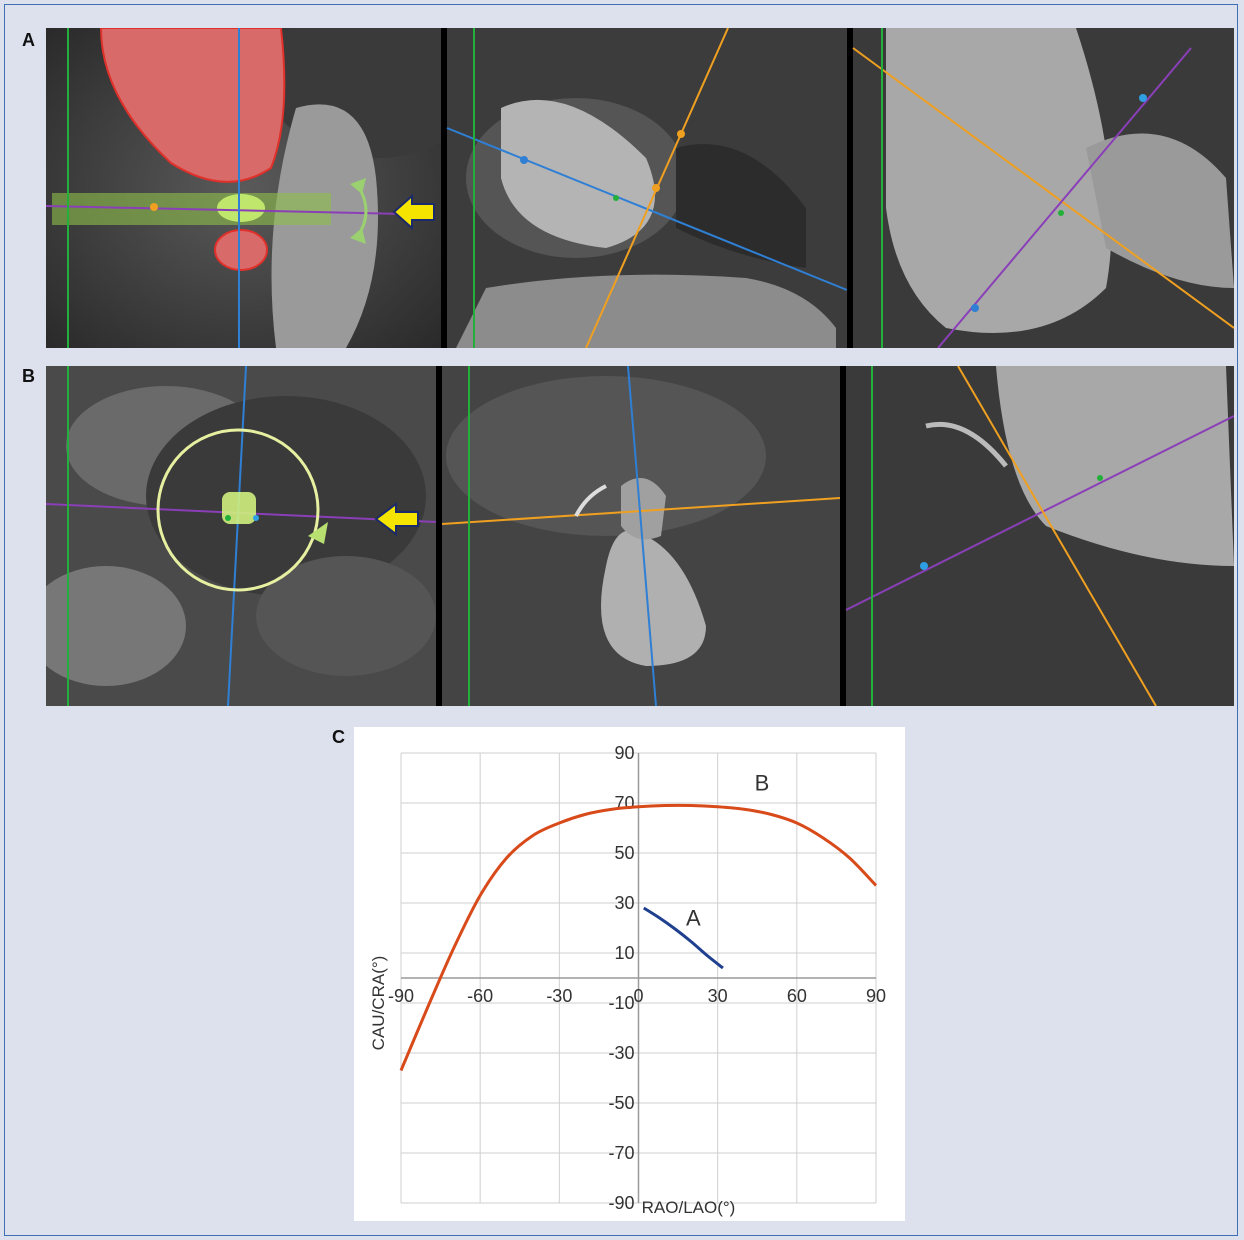  I want to click on y-tick-label: 50, so click(624, 853).